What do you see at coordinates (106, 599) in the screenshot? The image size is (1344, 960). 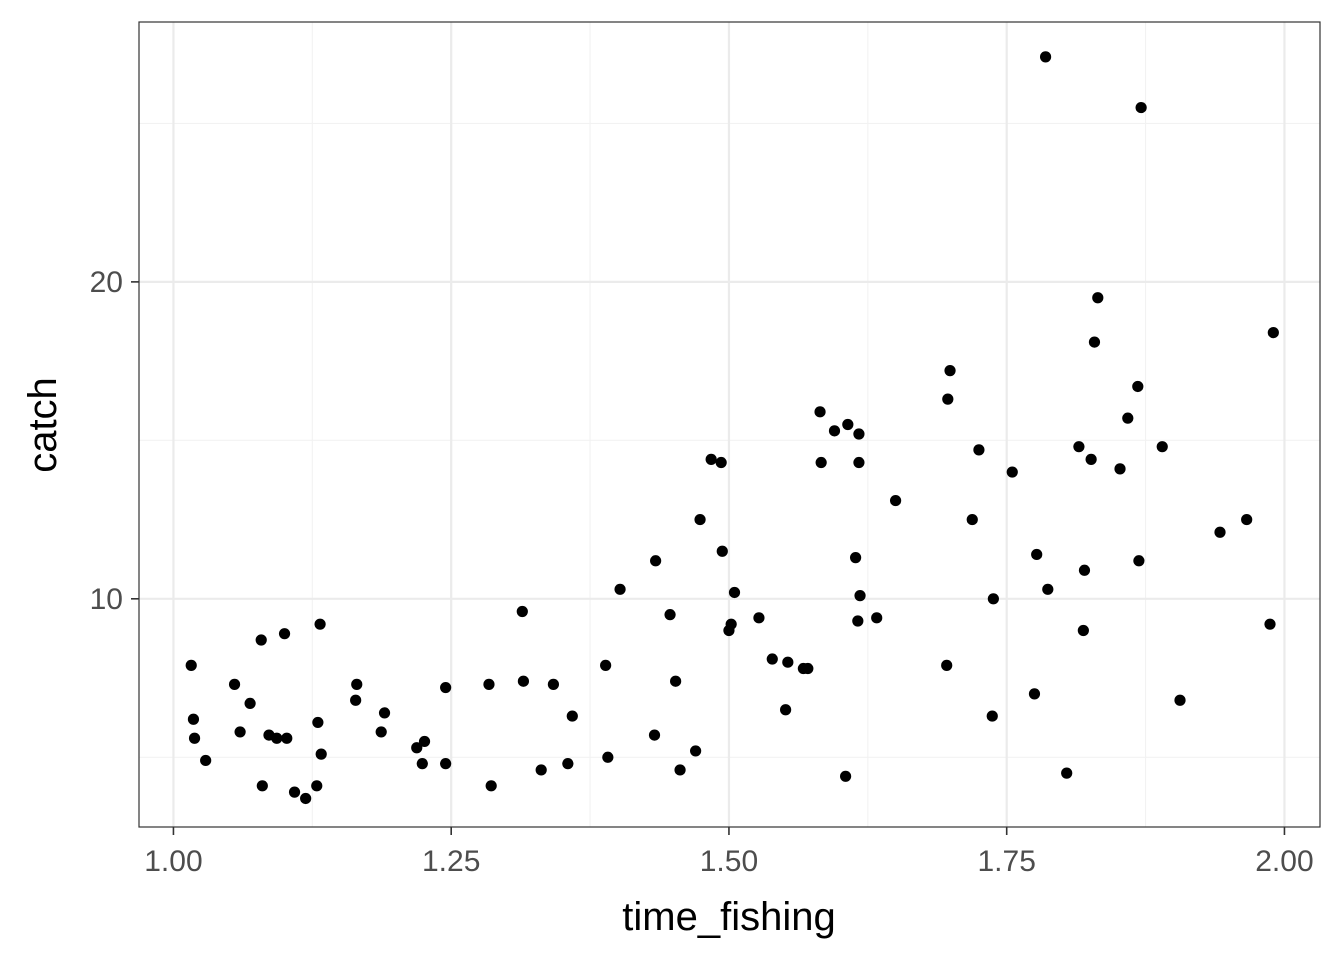 I see `y-tick-label: 10` at bounding box center [106, 599].